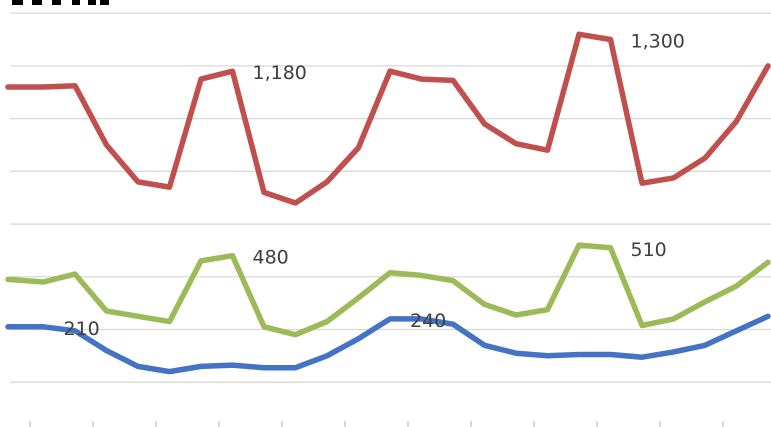  I want to click on data-label: 480, so click(271, 258).